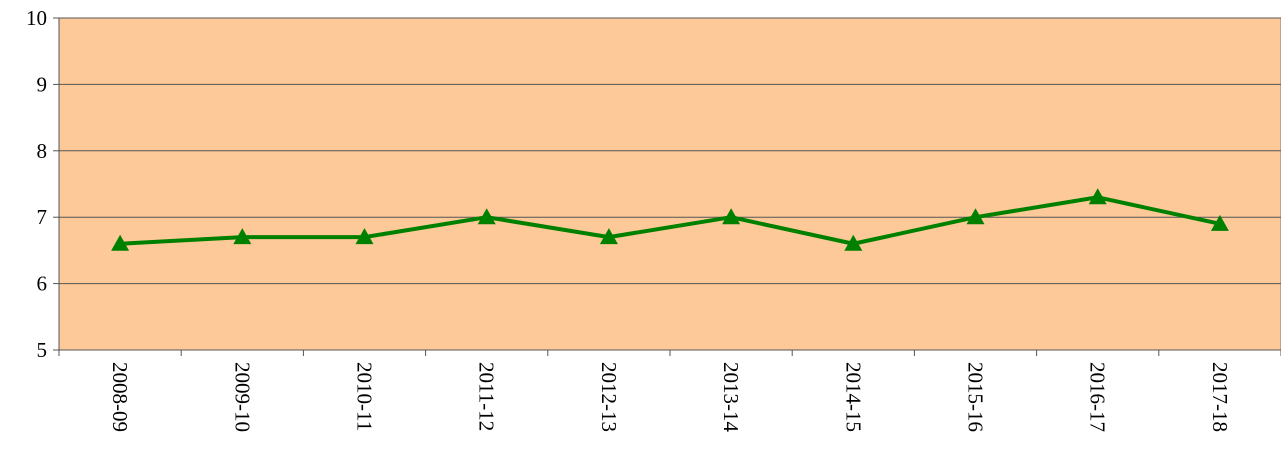 The height and width of the screenshot is (462, 1281). What do you see at coordinates (42, 217) in the screenshot?
I see `y-tick-label: 7` at bounding box center [42, 217].